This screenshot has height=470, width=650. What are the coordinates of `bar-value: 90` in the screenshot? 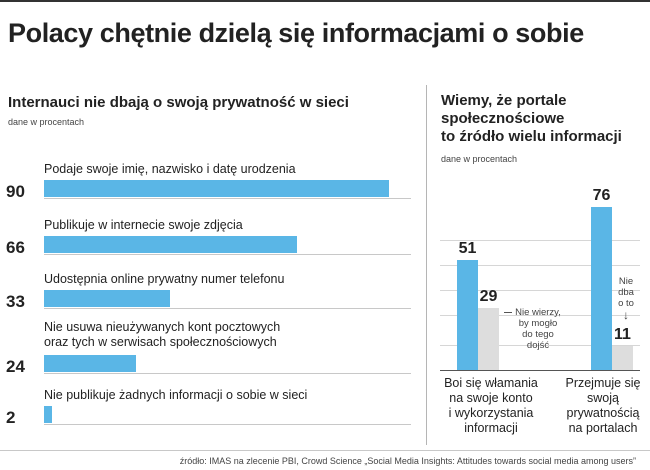 It's located at (15, 191).